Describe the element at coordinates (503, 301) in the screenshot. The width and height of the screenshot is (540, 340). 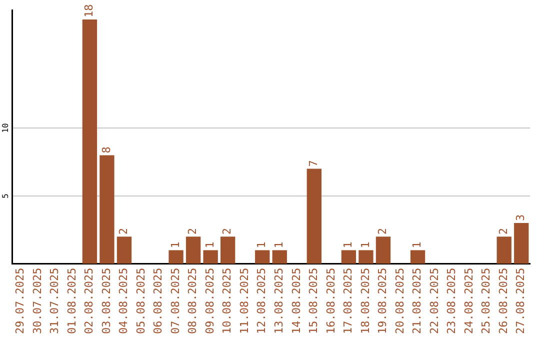
I see `x-tick-label: 26.08.2025` at that location.